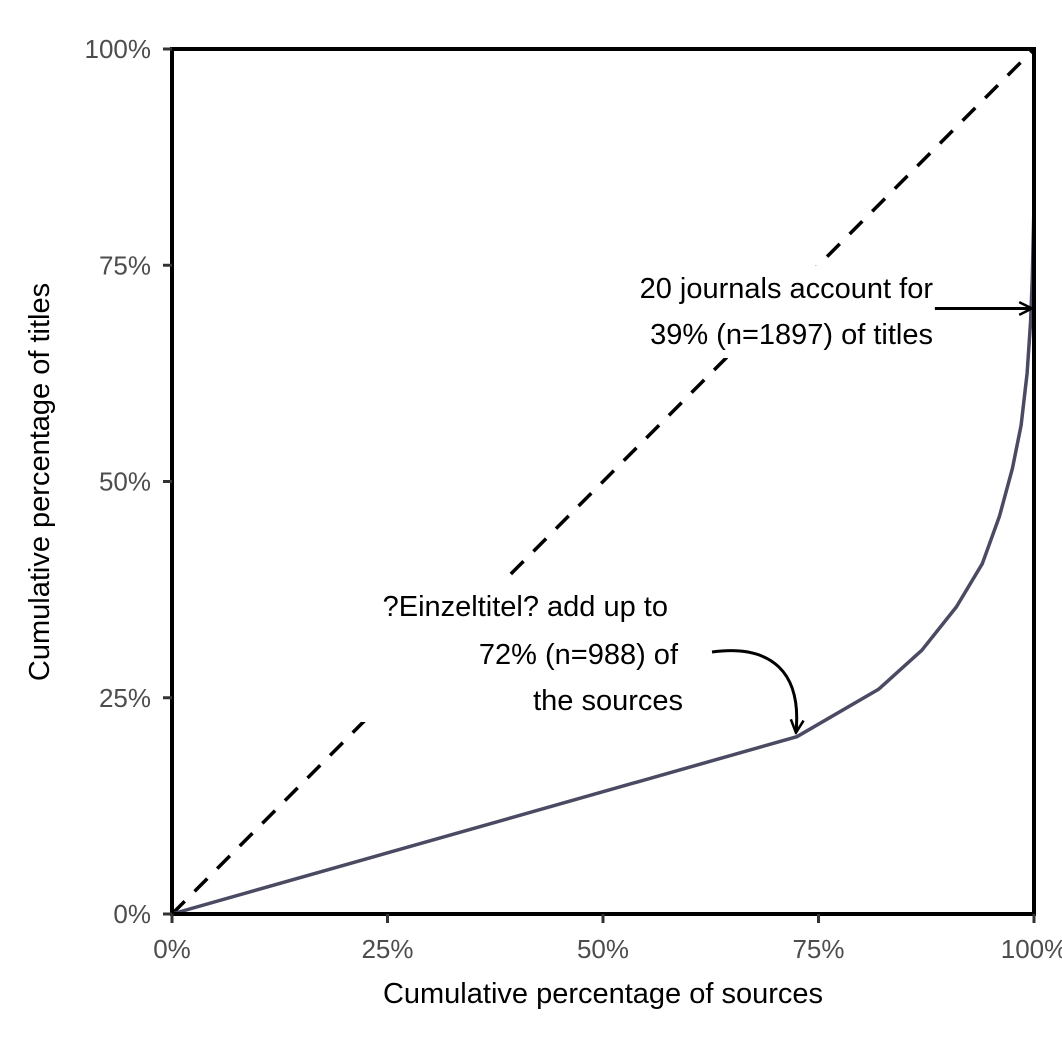 Image resolution: width=1062 pixels, height=1062 pixels. Describe the element at coordinates (791, 335) in the screenshot. I see `annotation-1-line: 39% (n=1897) of titles` at that location.